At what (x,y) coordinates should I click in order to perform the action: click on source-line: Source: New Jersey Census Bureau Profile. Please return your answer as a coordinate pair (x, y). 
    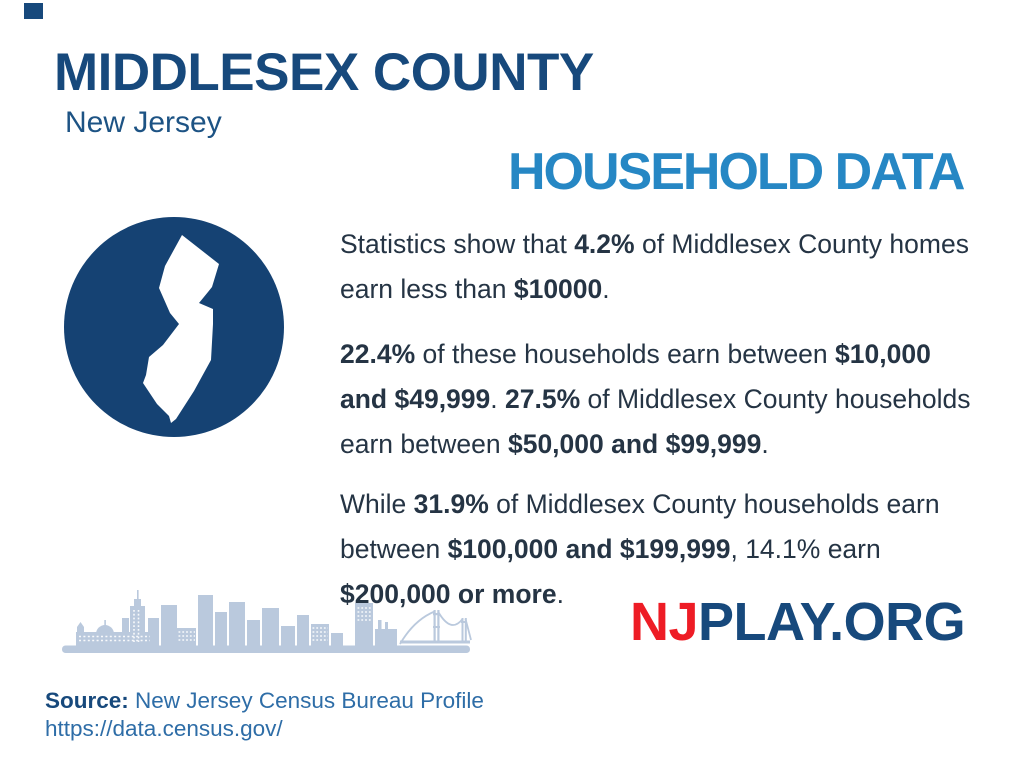
    Looking at the image, I should click on (264, 701).